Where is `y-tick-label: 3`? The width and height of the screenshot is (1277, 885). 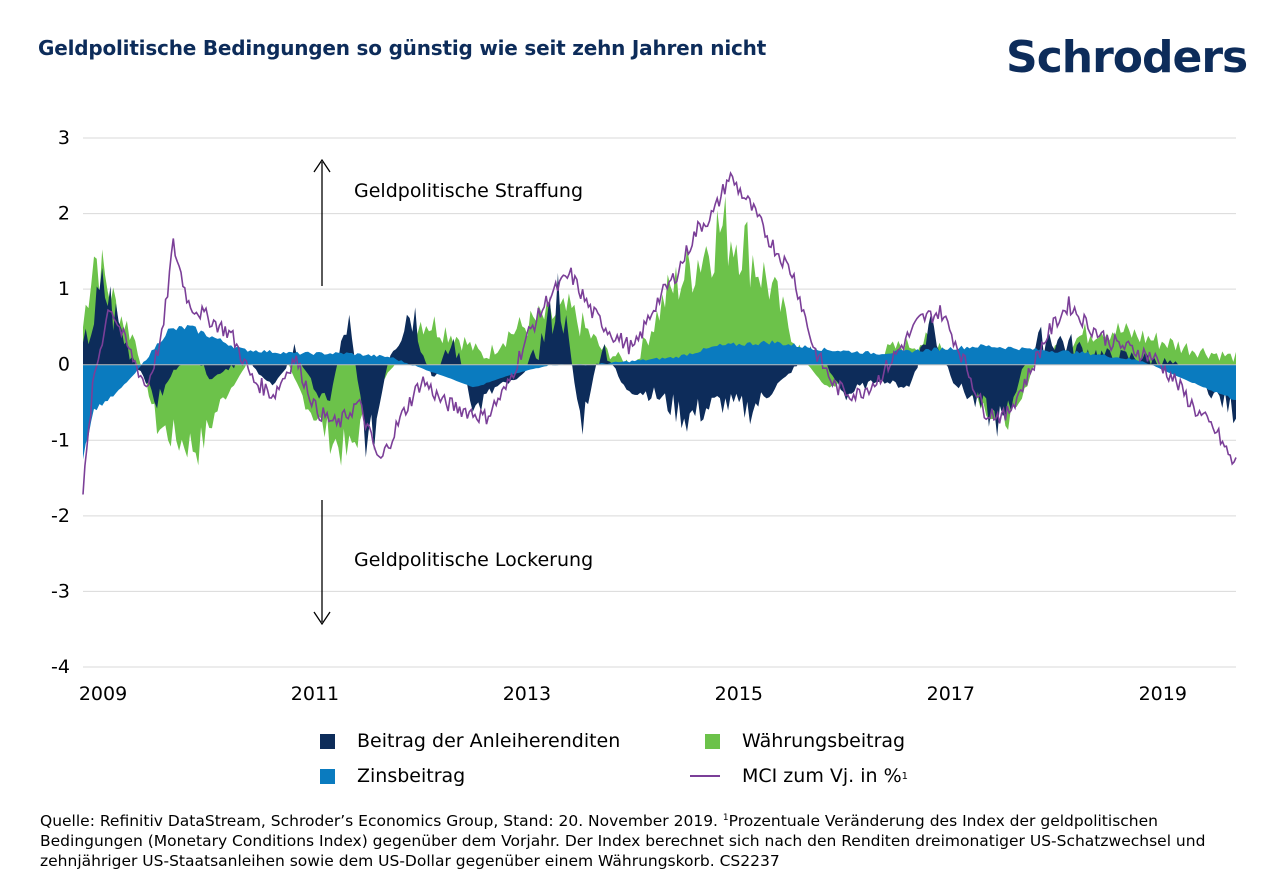 y-tick-label: 3 is located at coordinates (64, 138).